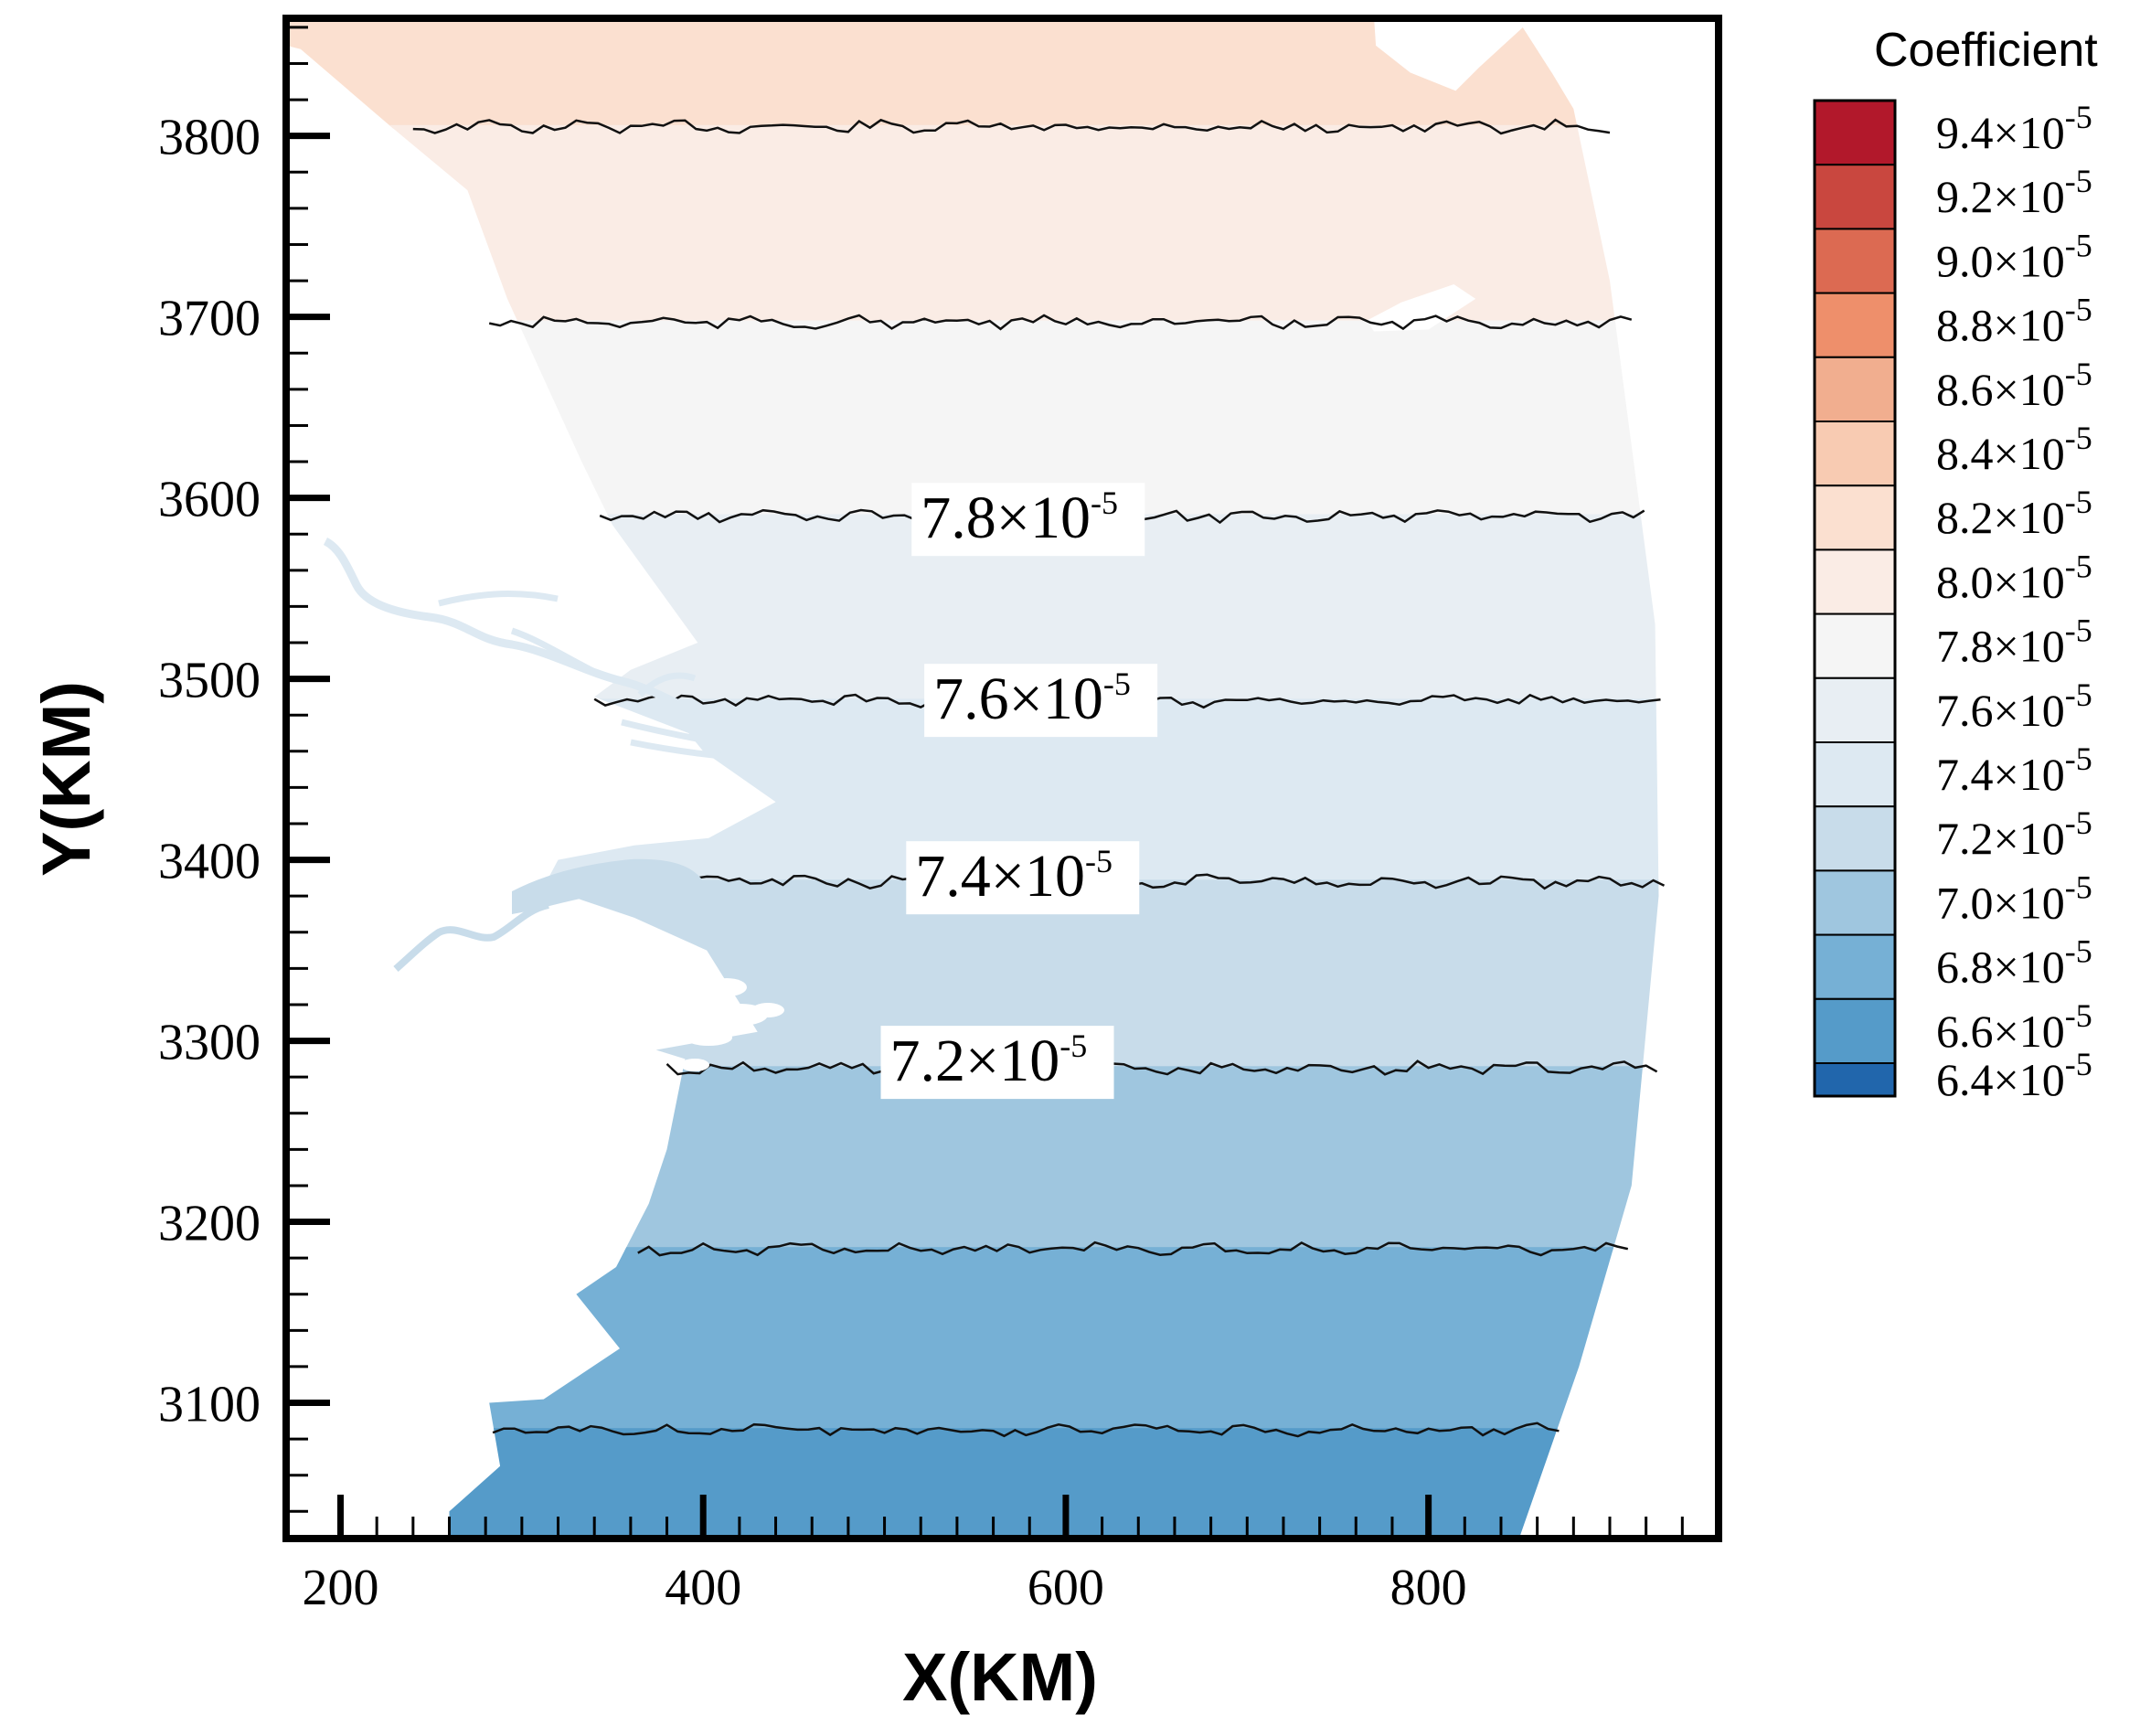  I want to click on y-tick-label: 3300, so click(209, 1043).